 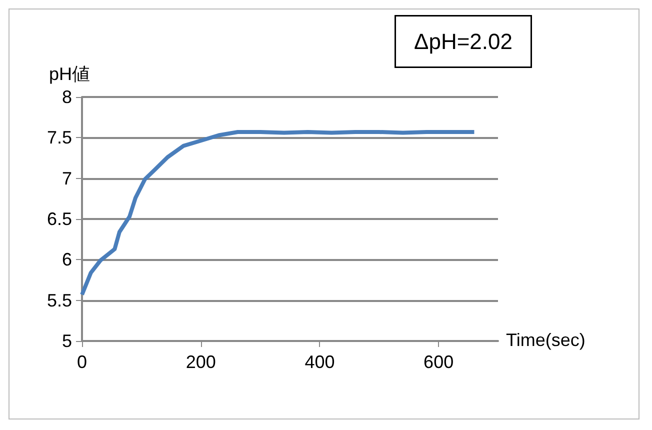 What do you see at coordinates (82, 362) in the screenshot?
I see `x-tick-label: 0` at bounding box center [82, 362].